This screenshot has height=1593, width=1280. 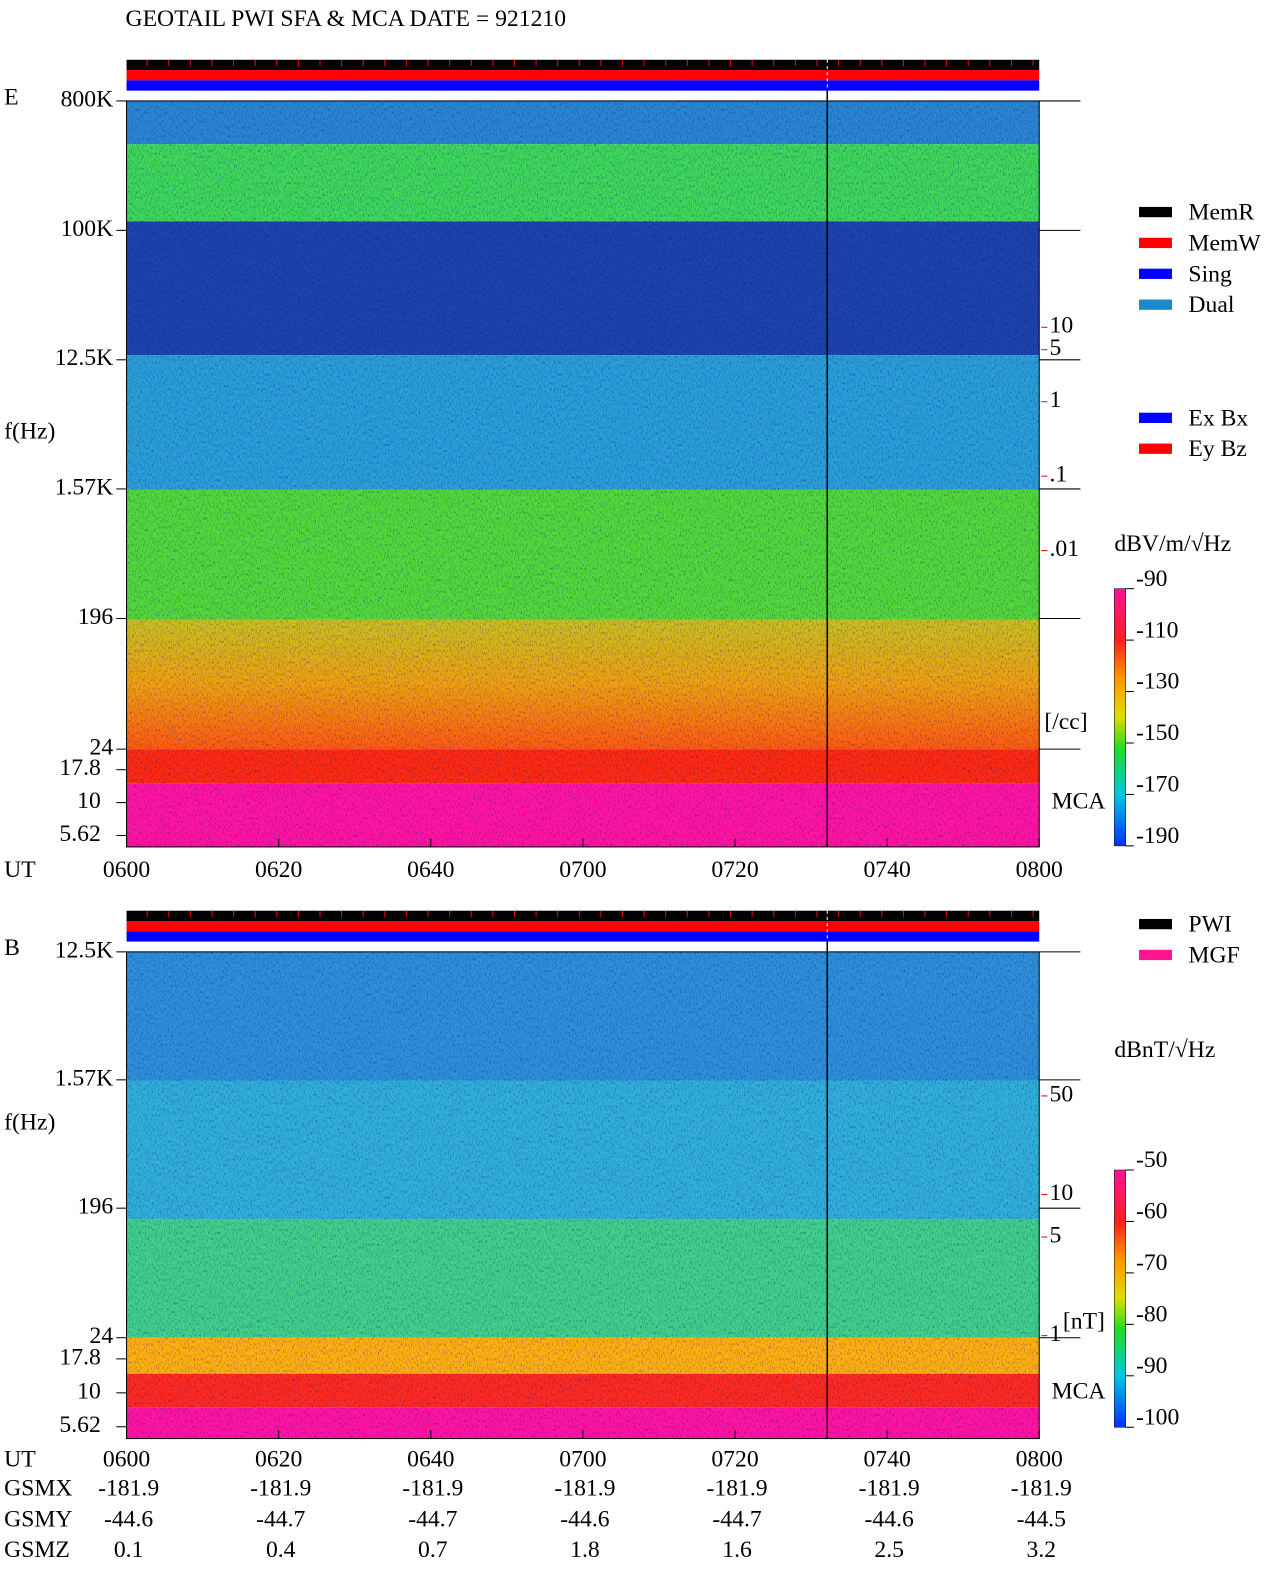 What do you see at coordinates (281, 1550) in the screenshot?
I see `orbit-value: 0.4` at bounding box center [281, 1550].